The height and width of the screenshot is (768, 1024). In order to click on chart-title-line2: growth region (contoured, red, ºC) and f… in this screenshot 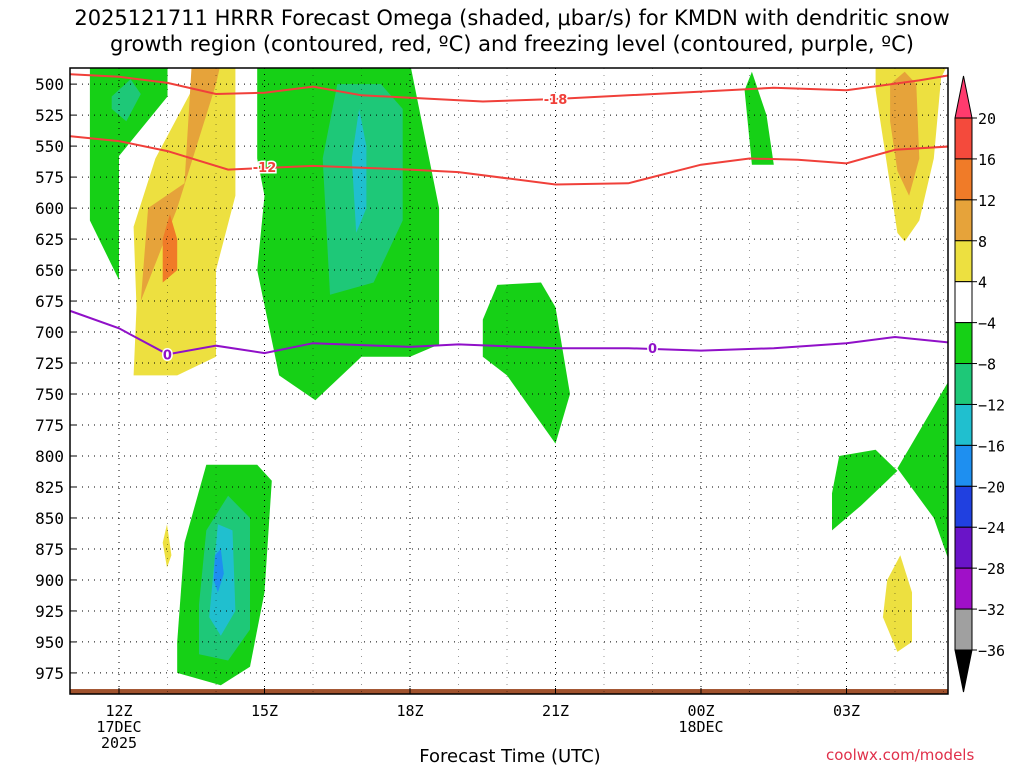, I will do `click(512, 44)`.